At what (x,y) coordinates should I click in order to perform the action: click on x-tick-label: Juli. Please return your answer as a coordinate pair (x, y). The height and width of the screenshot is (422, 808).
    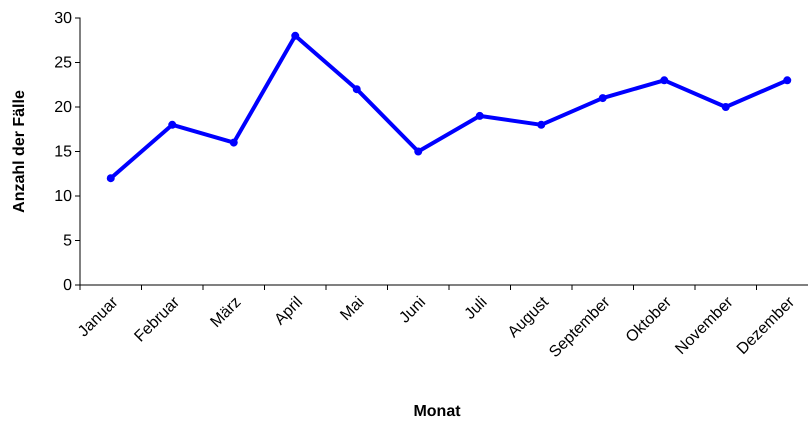
    Looking at the image, I should click on (476, 308).